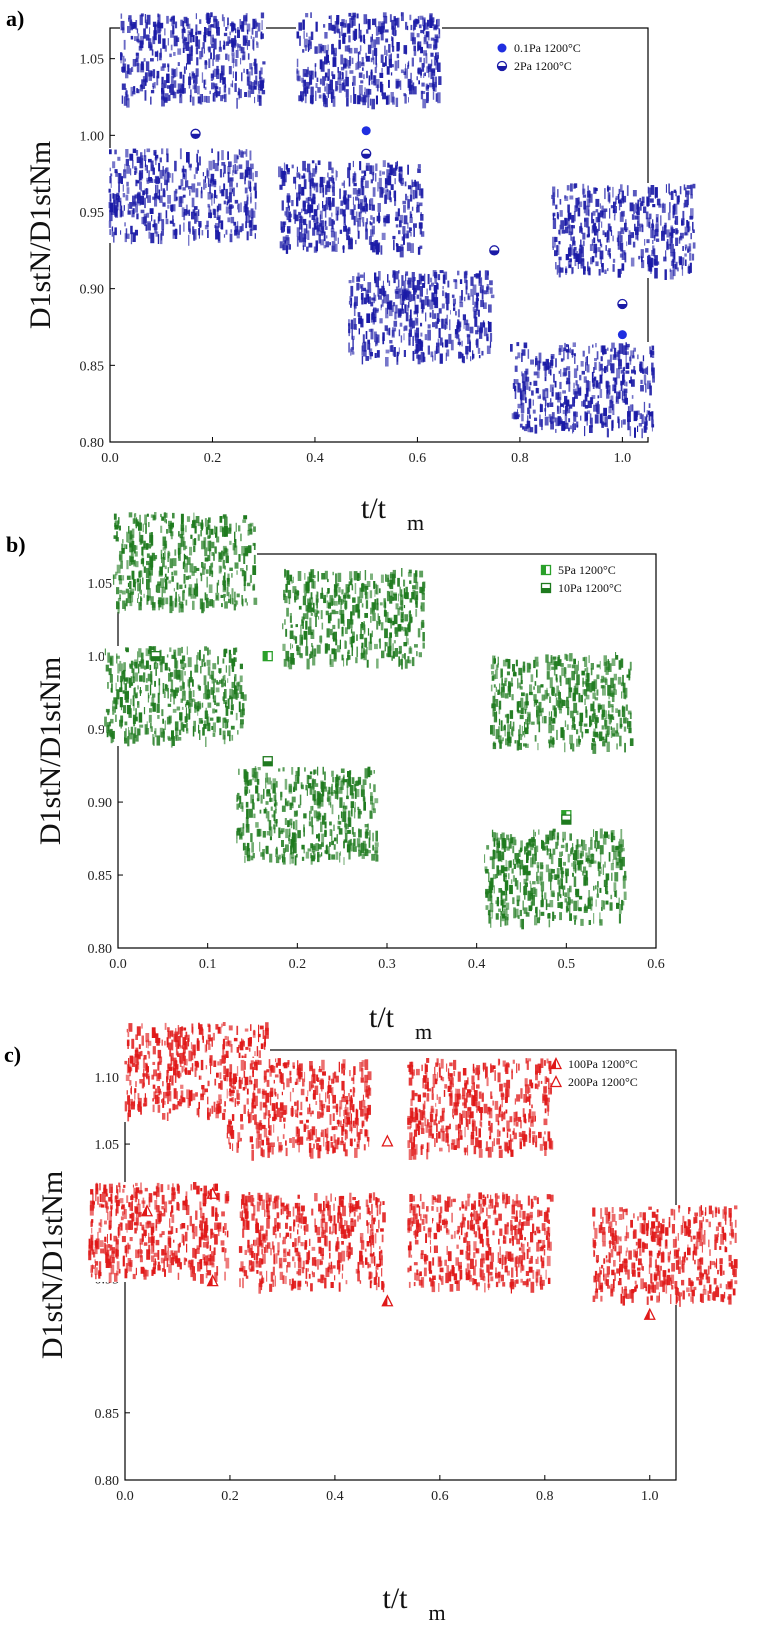 This screenshot has width=761, height=1636. What do you see at coordinates (603, 1064) in the screenshot?
I see `legend-label: 100Pa 1200°C` at bounding box center [603, 1064].